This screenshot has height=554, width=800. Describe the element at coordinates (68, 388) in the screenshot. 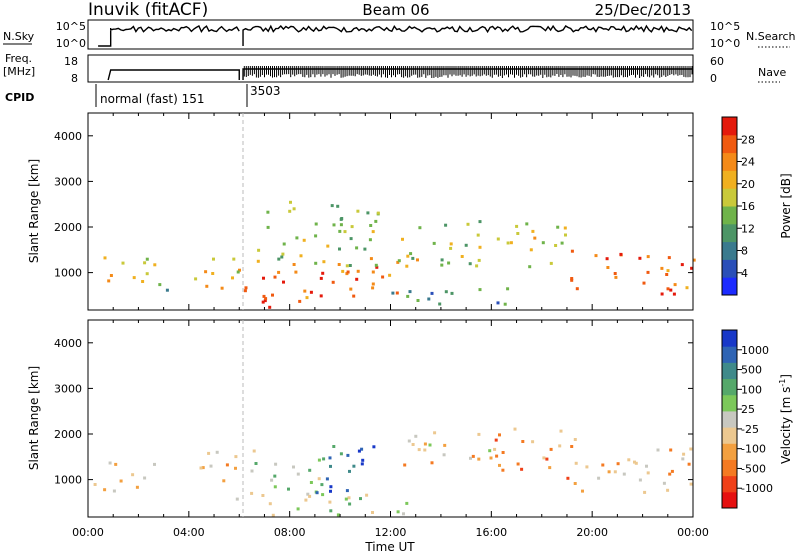

I see `y-tick-label: 3000` at that location.